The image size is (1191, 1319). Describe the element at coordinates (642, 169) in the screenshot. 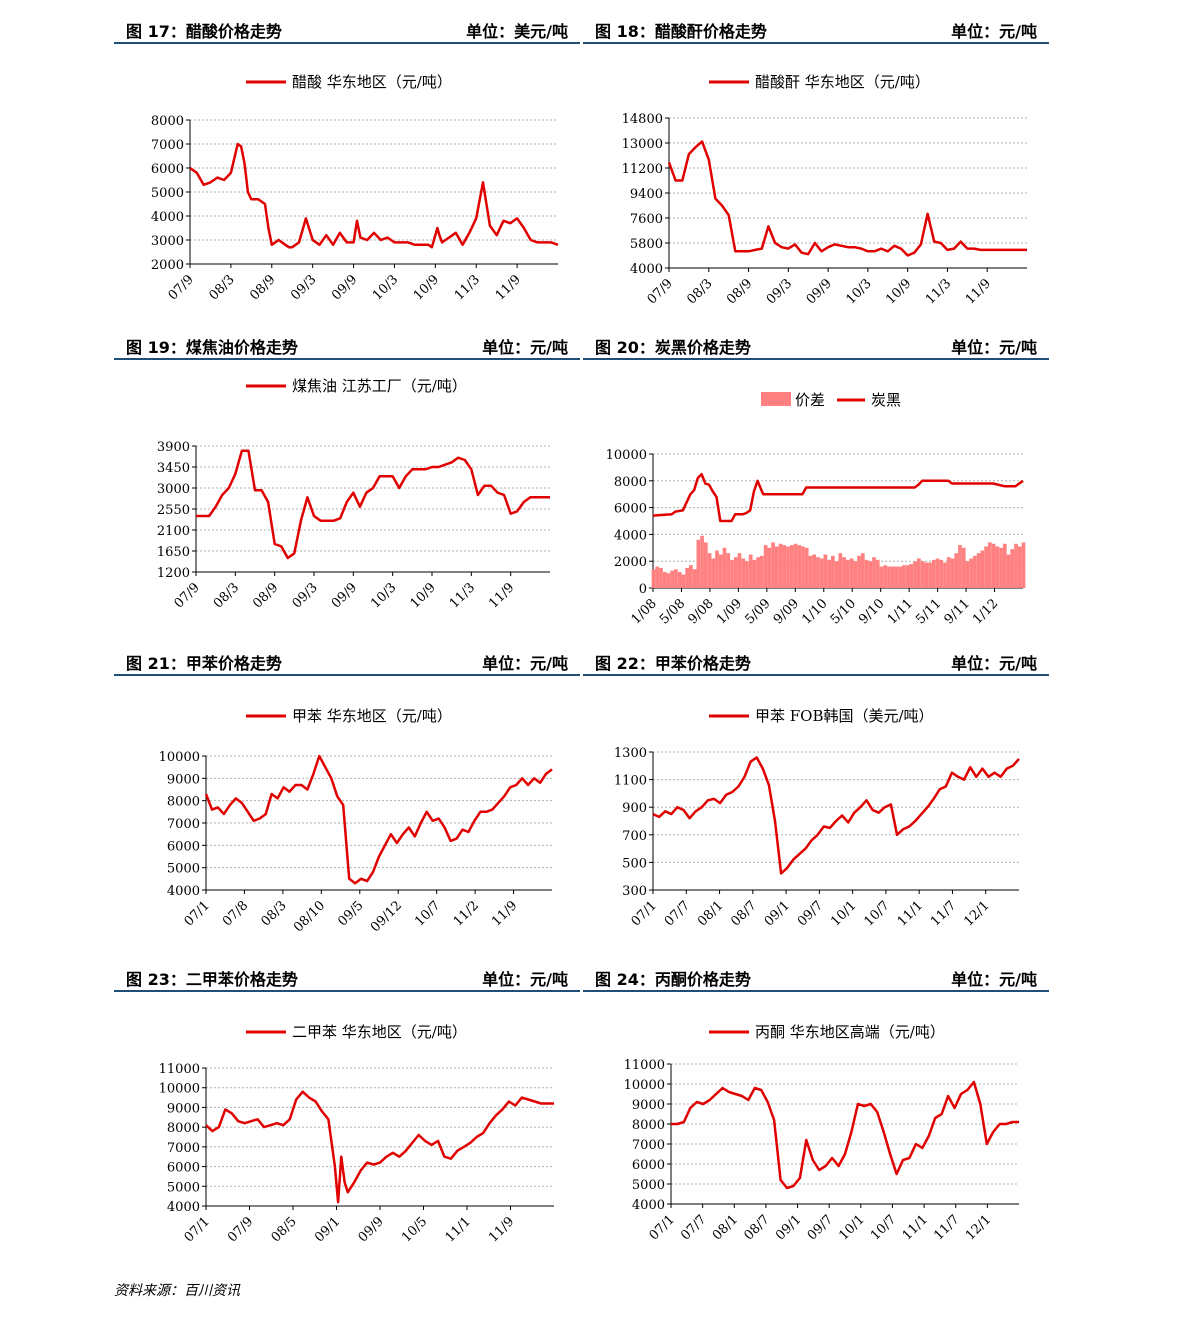

I see `y-tick-label: 11200` at that location.